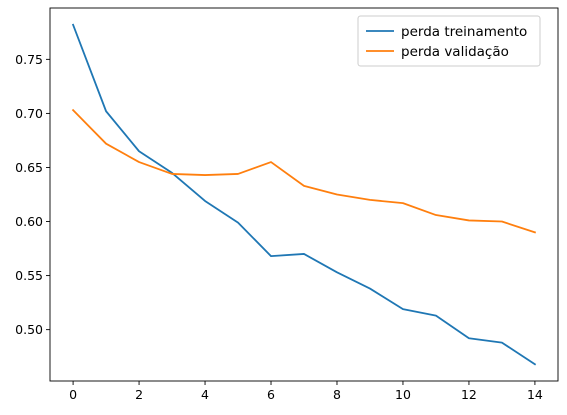  I want to click on legend: perda treinamento perda validação, so click(449, 41).